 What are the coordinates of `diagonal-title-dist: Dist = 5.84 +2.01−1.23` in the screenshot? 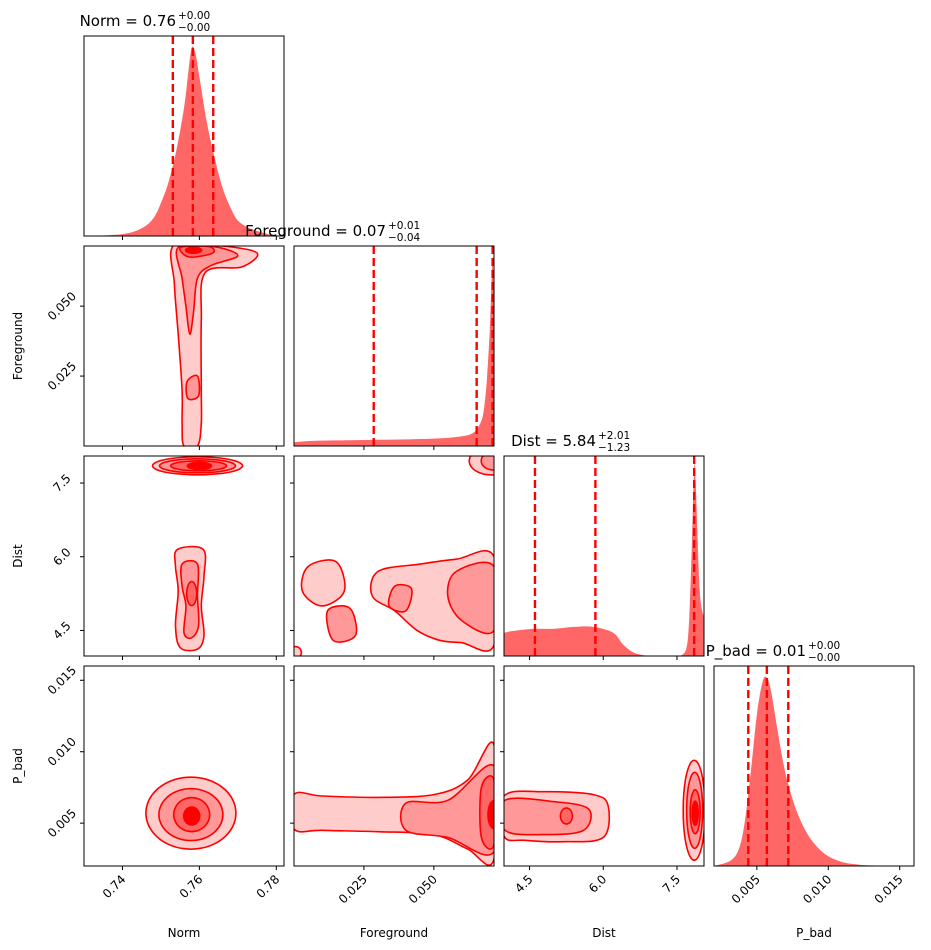 It's located at (570, 442).